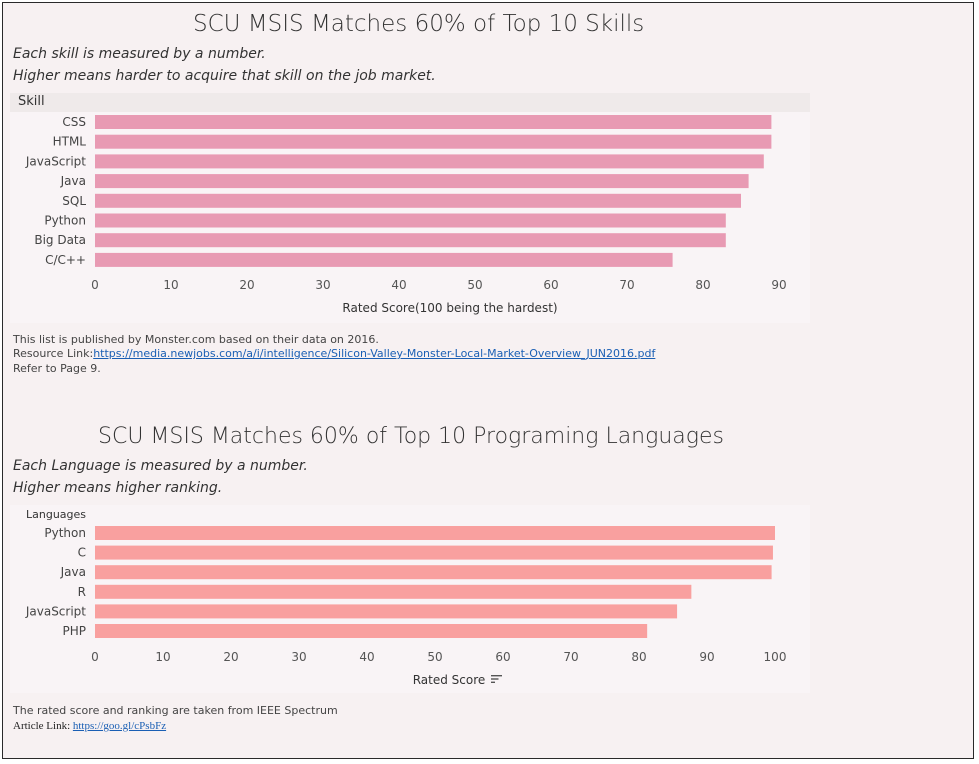 This screenshot has height=764, width=979. What do you see at coordinates (118, 488) in the screenshot?
I see `chart2-subtitle-line2: Higher means higher ranking.` at bounding box center [118, 488].